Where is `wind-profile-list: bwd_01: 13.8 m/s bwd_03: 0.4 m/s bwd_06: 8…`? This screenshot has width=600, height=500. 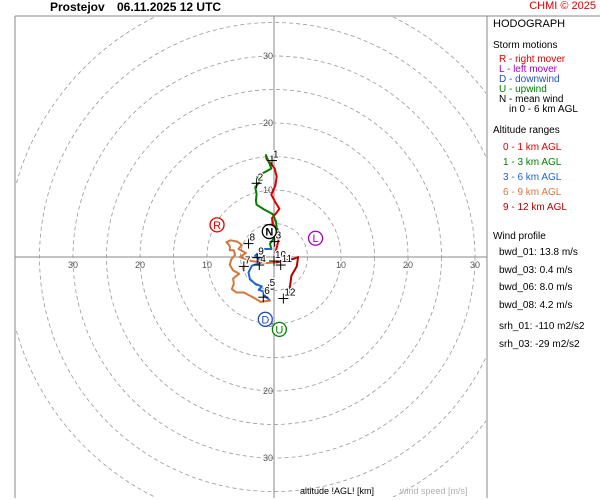 wind-profile-list: bwd_01: 13.8 m/s bwd_03: 0.4 m/s bwd_06: 8… is located at coordinates (546, 279).